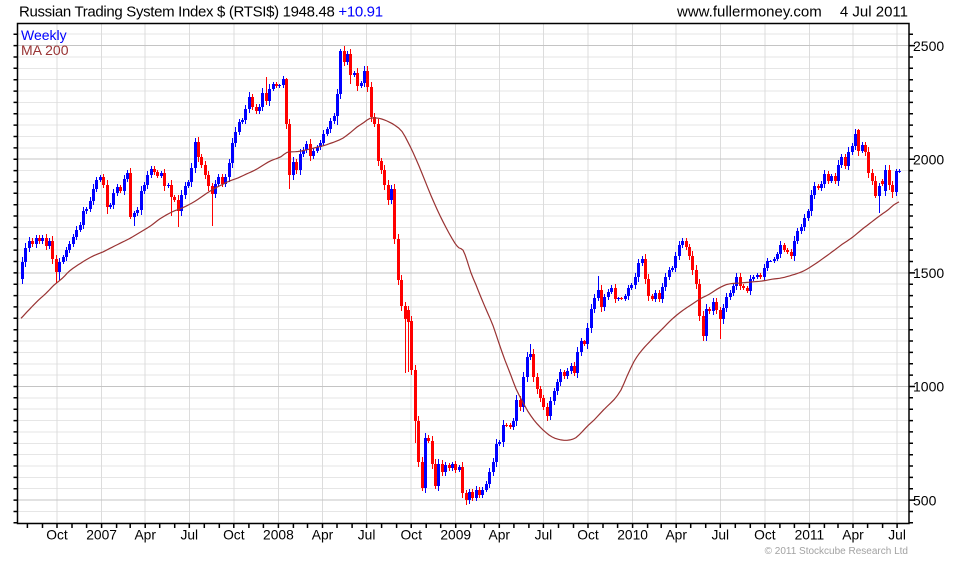 The image size is (960, 565). Describe the element at coordinates (455, 535) in the screenshot. I see `svg-text: 2009` at that location.